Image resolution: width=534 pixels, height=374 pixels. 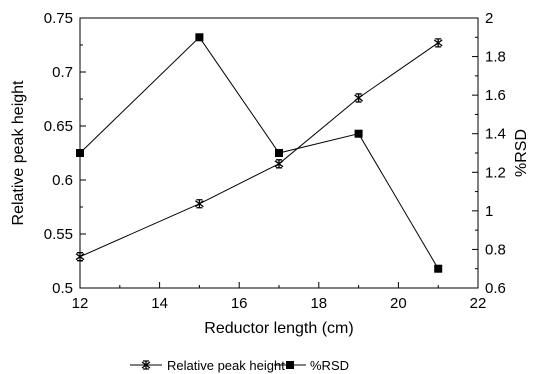 What do you see at coordinates (58, 18) in the screenshot?
I see `left-y-tick-label: 0.75` at bounding box center [58, 18].